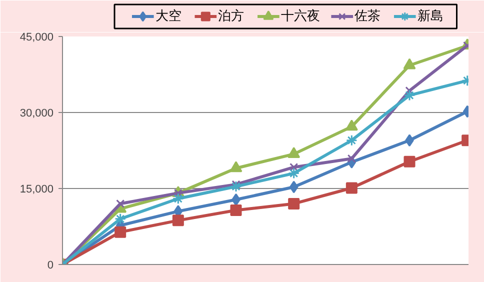 The width and height of the screenshot is (484, 282). I want to click on y-tick-label: 15,000, so click(37, 190).